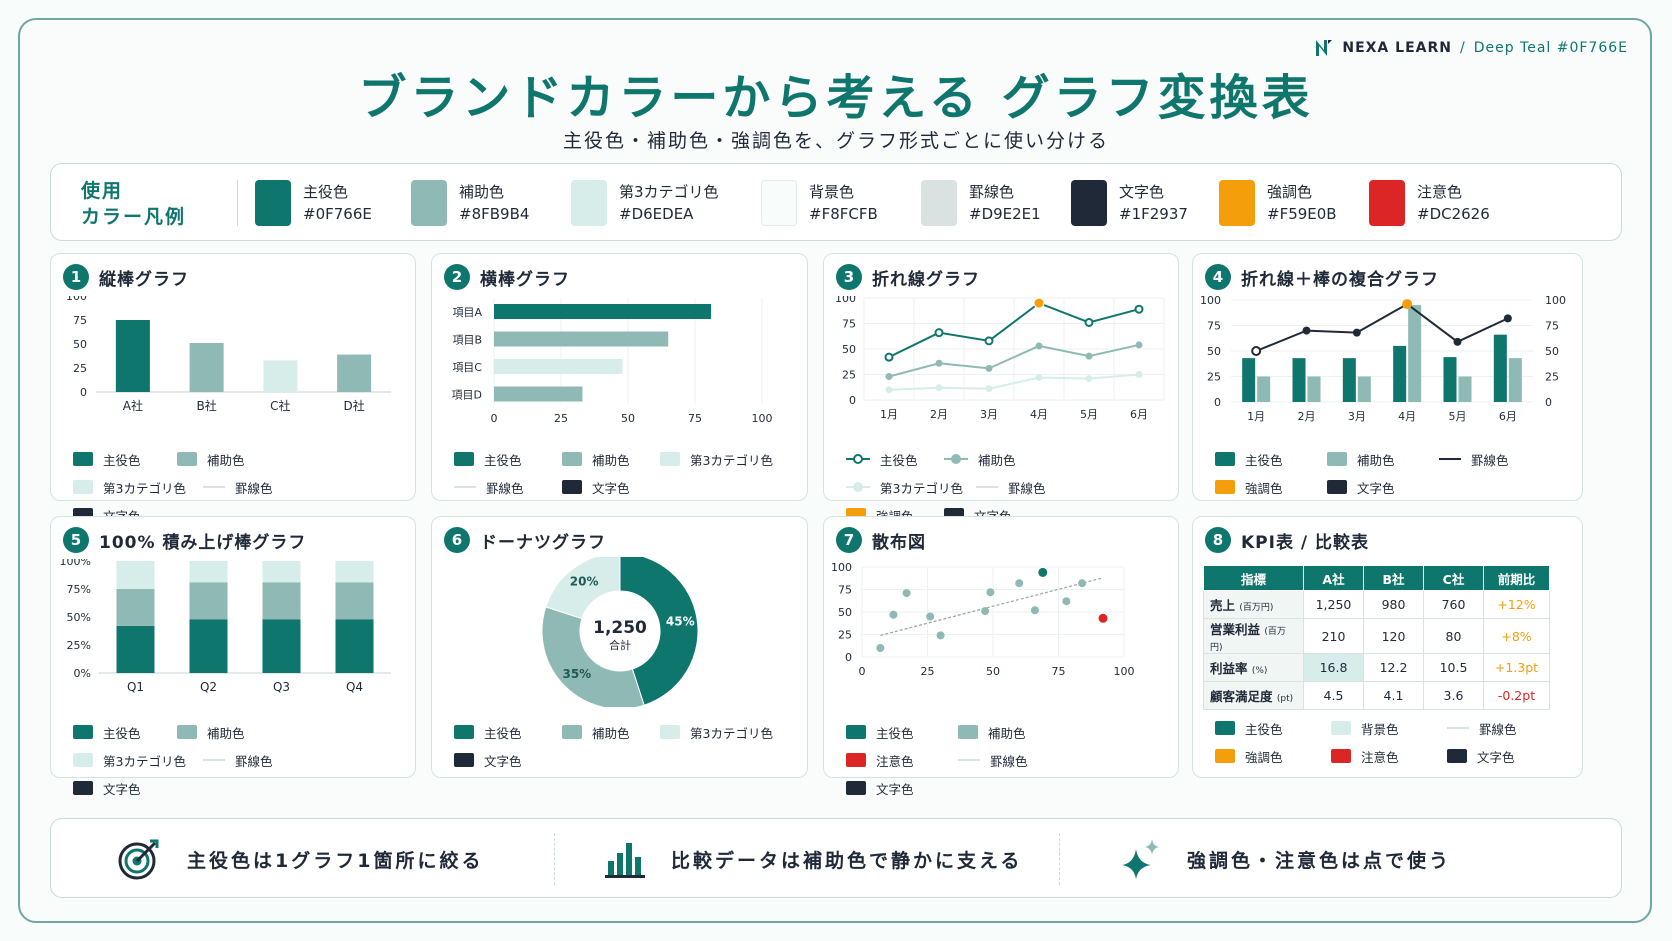 This screenshot has width=1672, height=941. What do you see at coordinates (133, 204) in the screenshot?
I see `palette-title: 使用 カラー凡例` at bounding box center [133, 204].